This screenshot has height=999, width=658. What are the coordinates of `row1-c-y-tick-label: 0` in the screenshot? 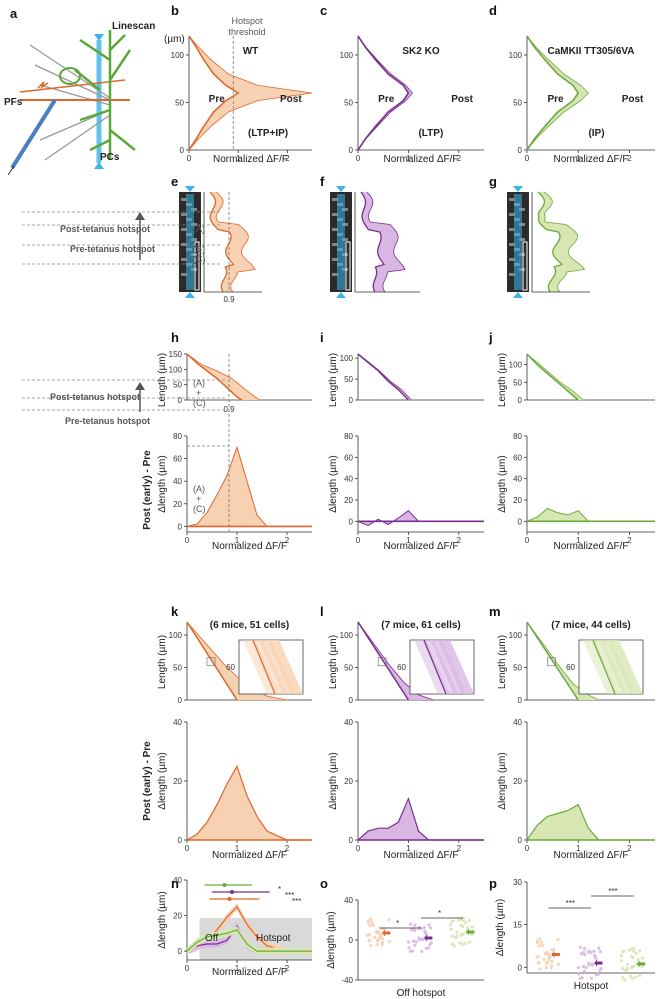 It's located at (351, 150).